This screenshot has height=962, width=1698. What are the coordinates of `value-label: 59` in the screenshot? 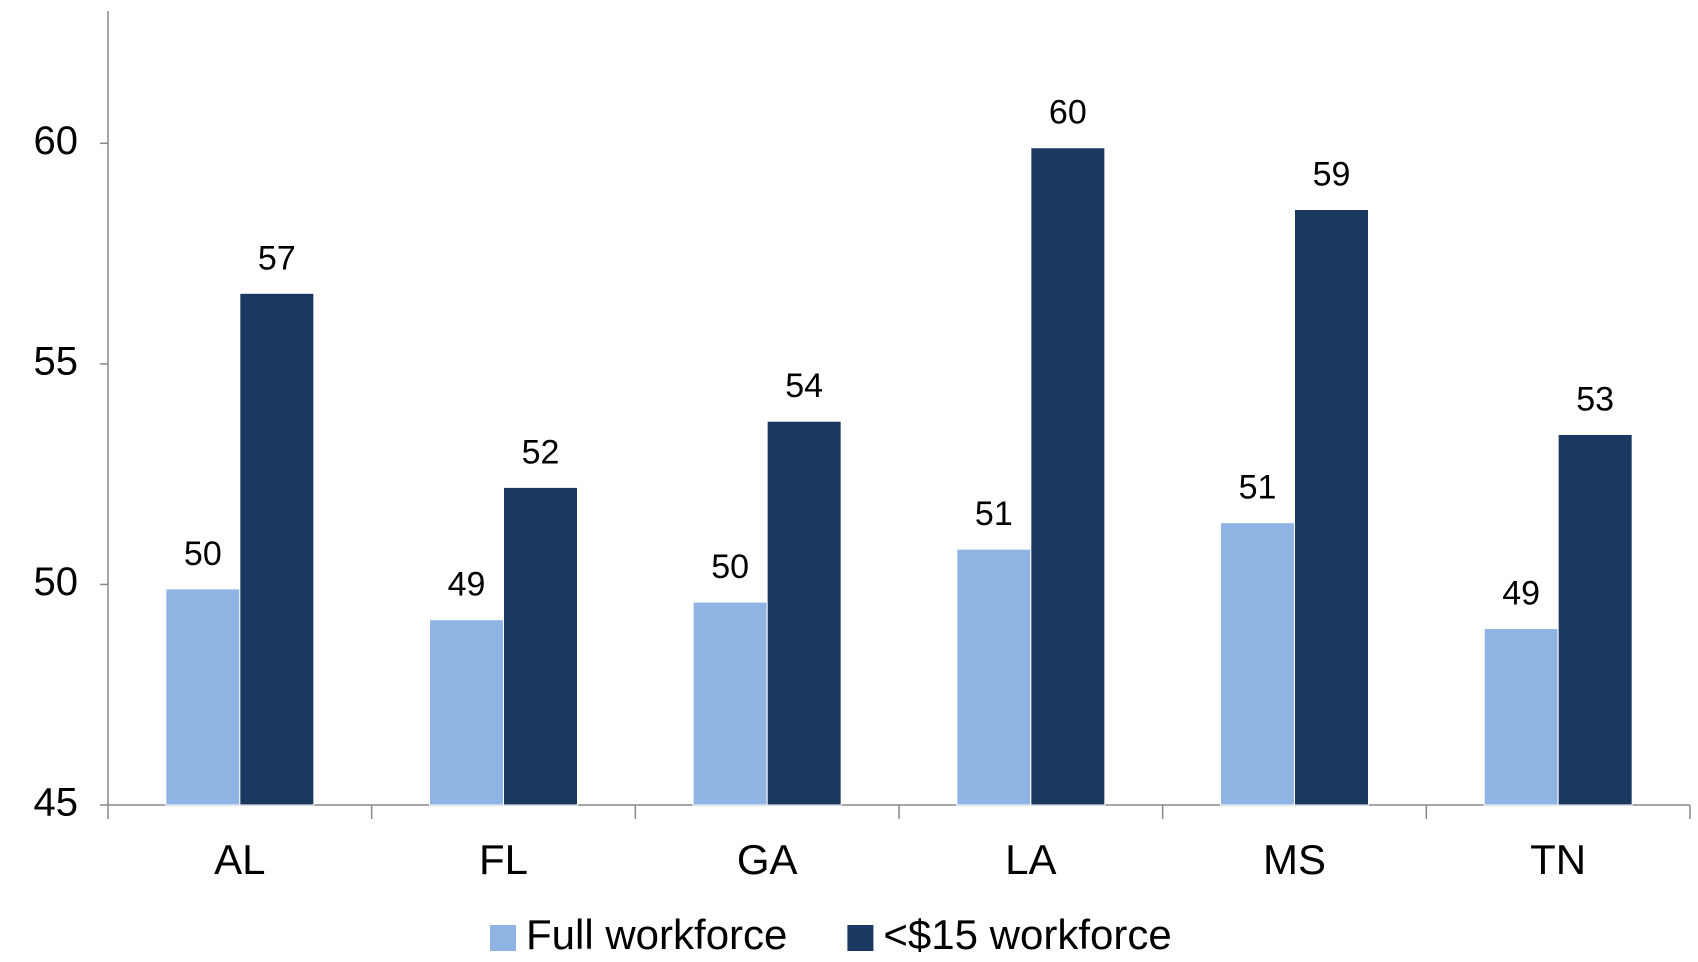 It's located at (1332, 174).